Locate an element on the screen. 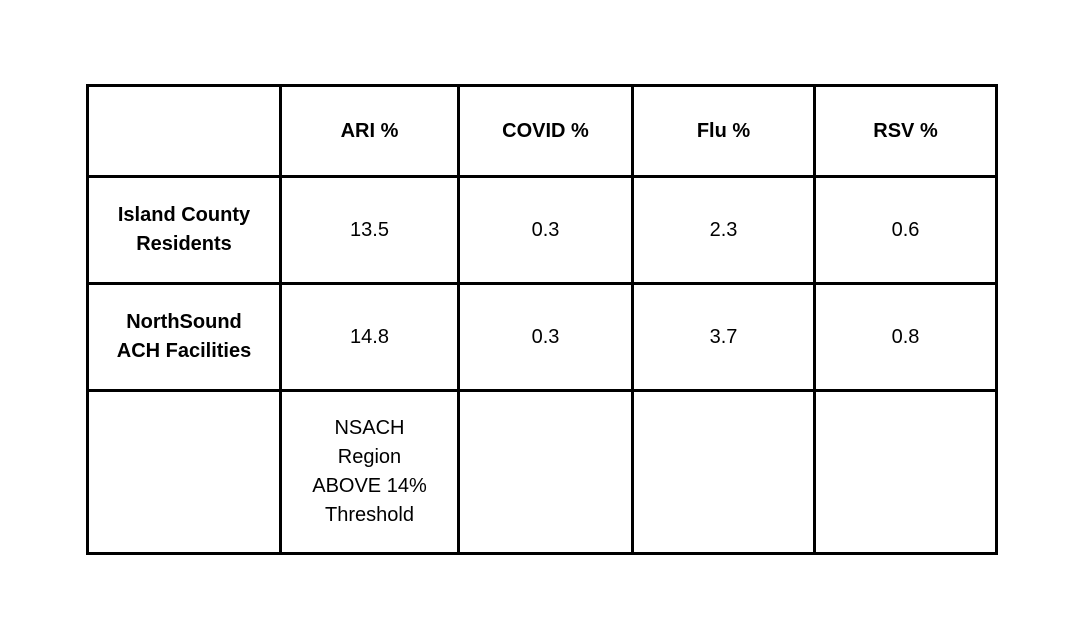 The image size is (1080, 630). header-flu: Flu % is located at coordinates (723, 131).